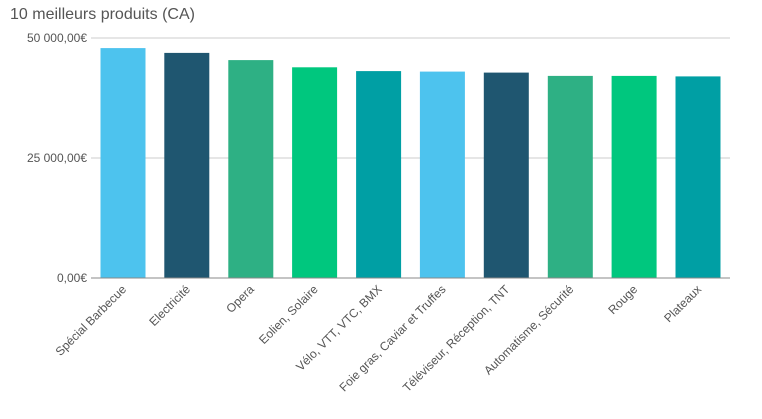  Describe the element at coordinates (102, 14) in the screenshot. I see `chart-title: 10 meilleurs produits (CA)` at that location.